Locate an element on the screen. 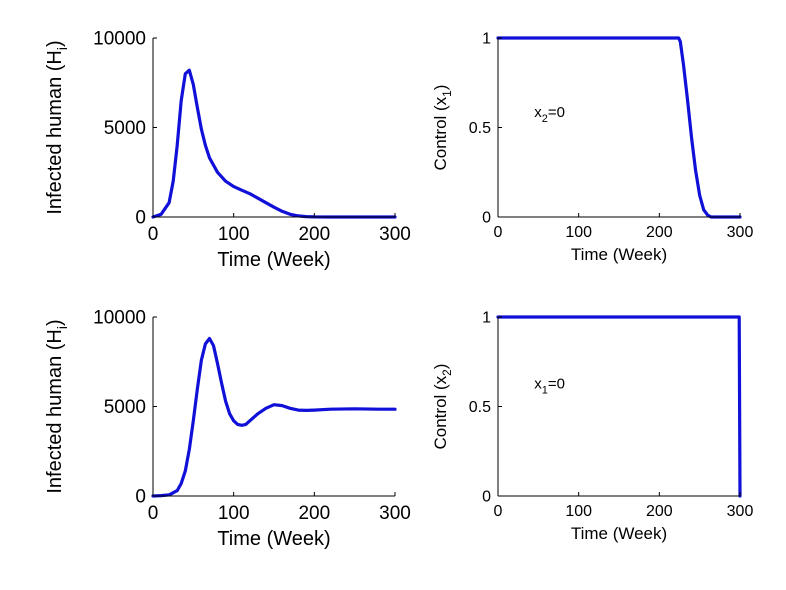 The width and height of the screenshot is (786, 590). y-axis-label: Control (x2) is located at coordinates (442, 407).